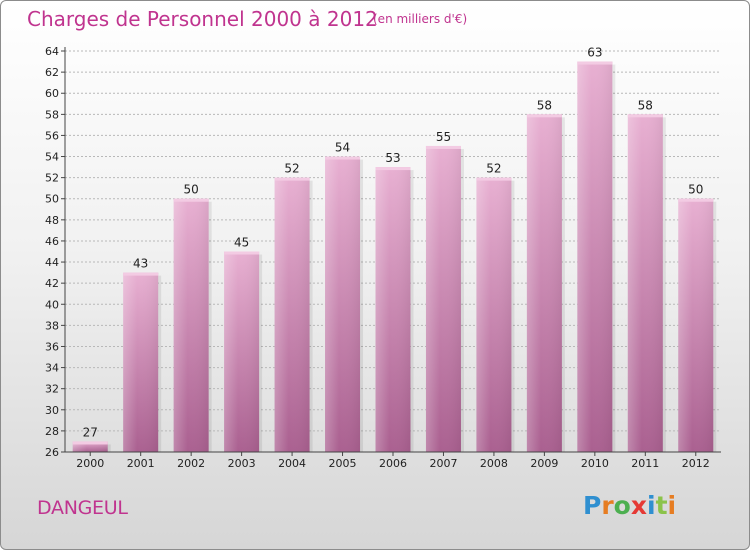  Describe the element at coordinates (661, 505) in the screenshot. I see `logo-letter: t` at that location.